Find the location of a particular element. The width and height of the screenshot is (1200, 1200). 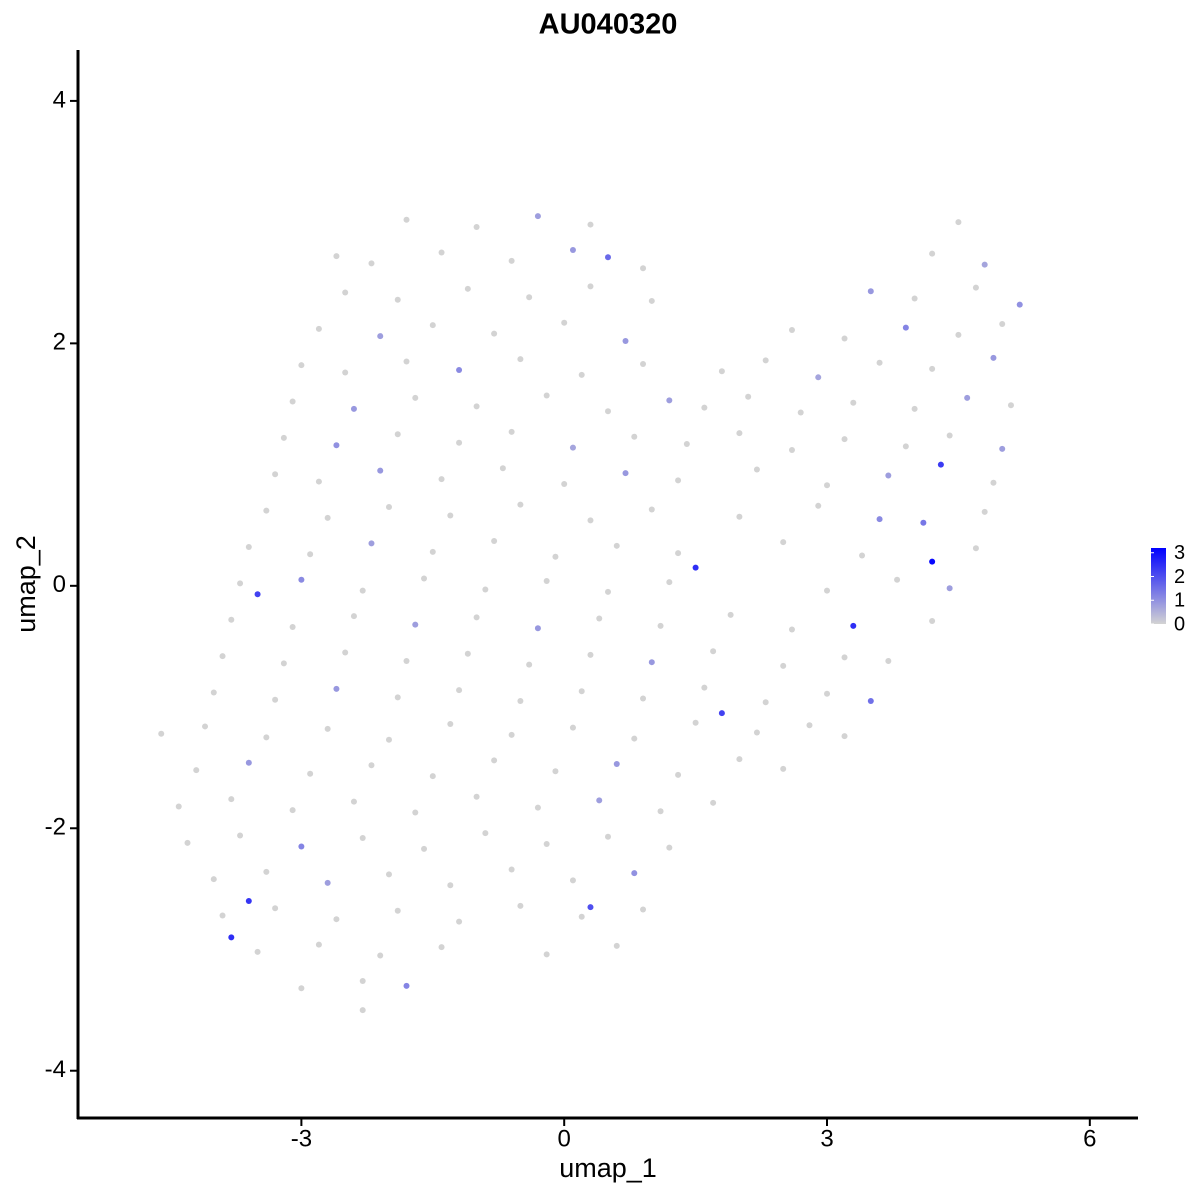

chart-title: AU040320 is located at coordinates (608, 25).